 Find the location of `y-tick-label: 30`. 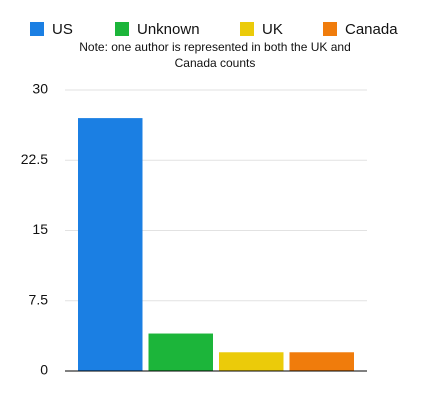

y-tick-label: 30 is located at coordinates (40, 89).